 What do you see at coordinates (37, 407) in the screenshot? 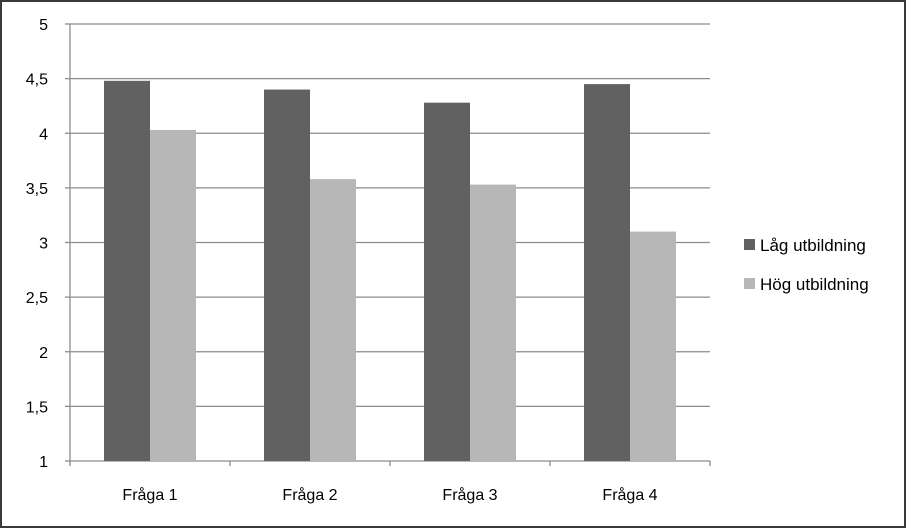
I see `y-tick-label: 1,5` at bounding box center [37, 407].